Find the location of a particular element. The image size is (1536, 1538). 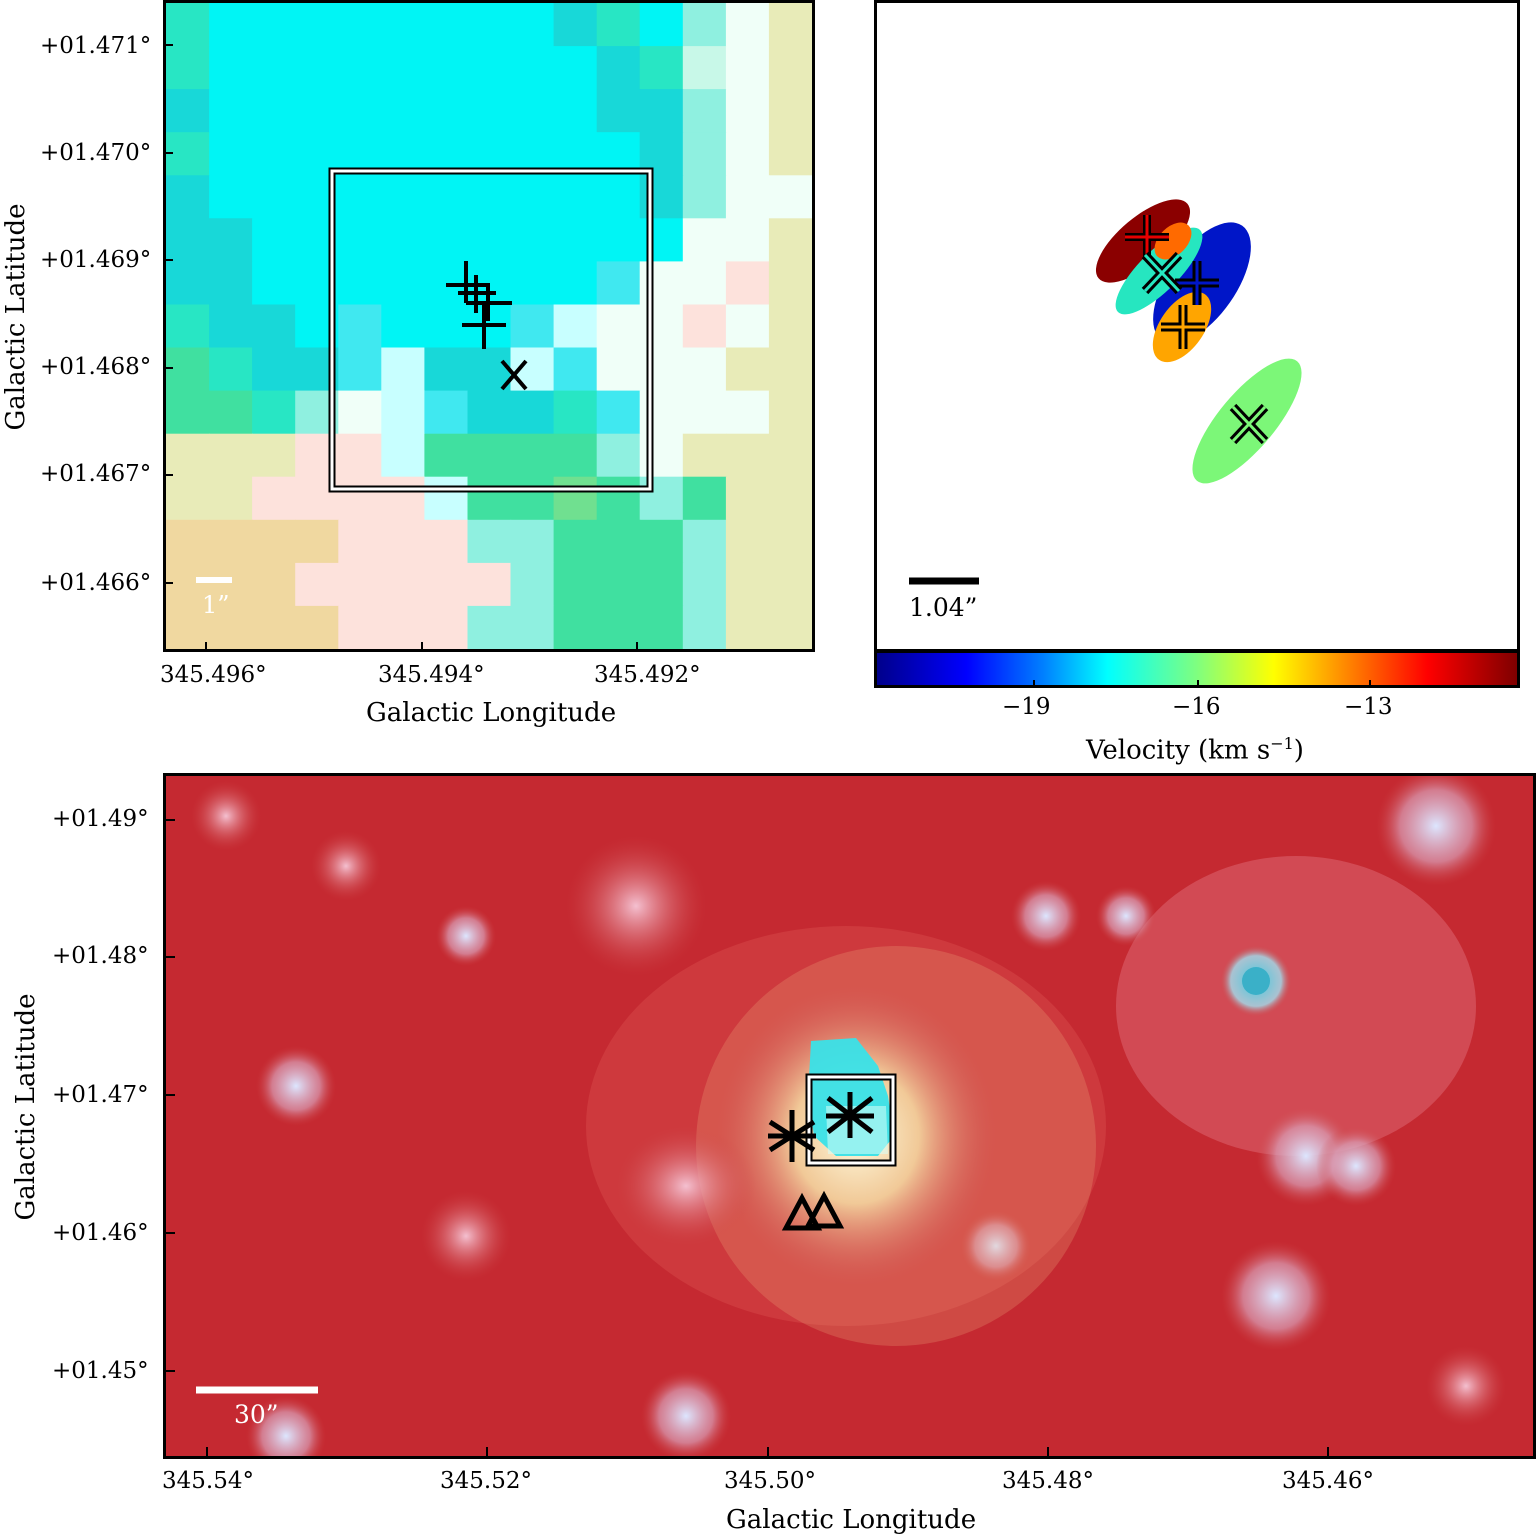

zoom-y-tick: +01.469° is located at coordinates (96, 260).